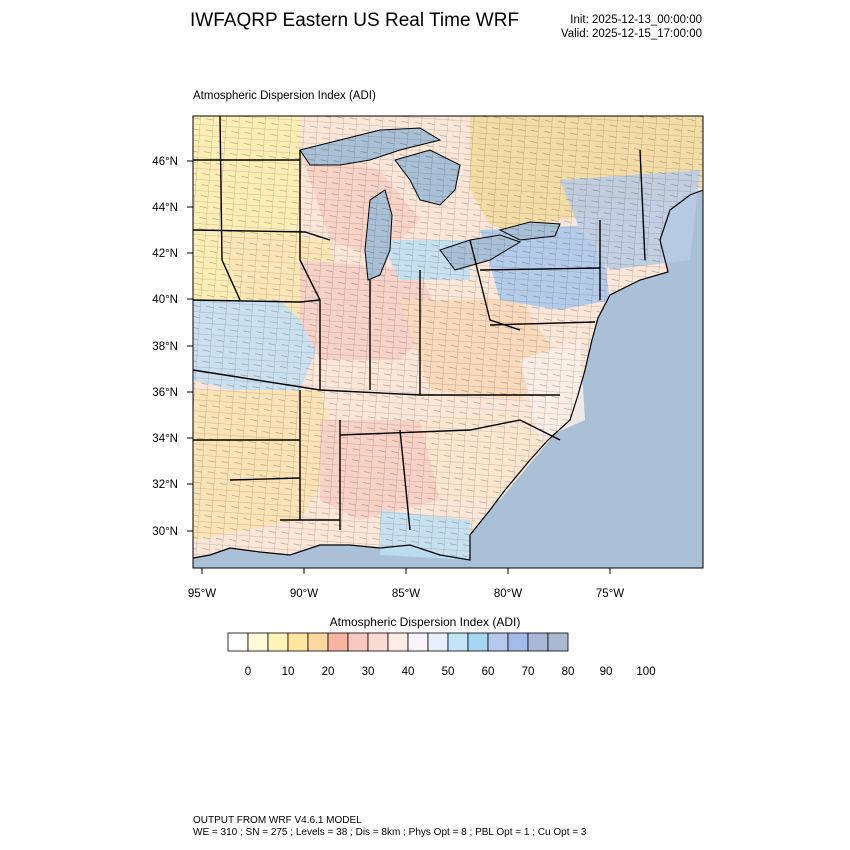  Describe the element at coordinates (631, 34) in the screenshot. I see `valid-time: Valid: 2025-12-15_17:00:00` at that location.